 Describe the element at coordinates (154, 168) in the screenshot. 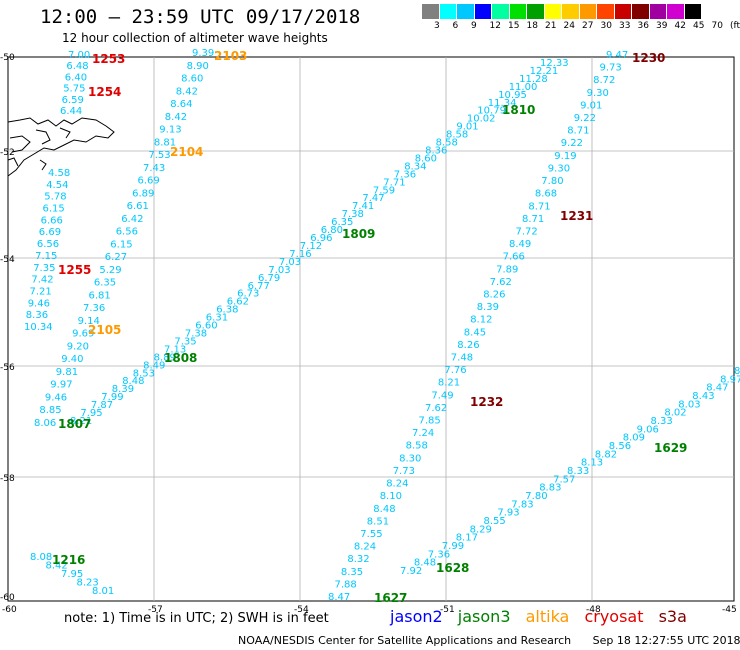

I see `wave-height-value: 7.43` at that location.